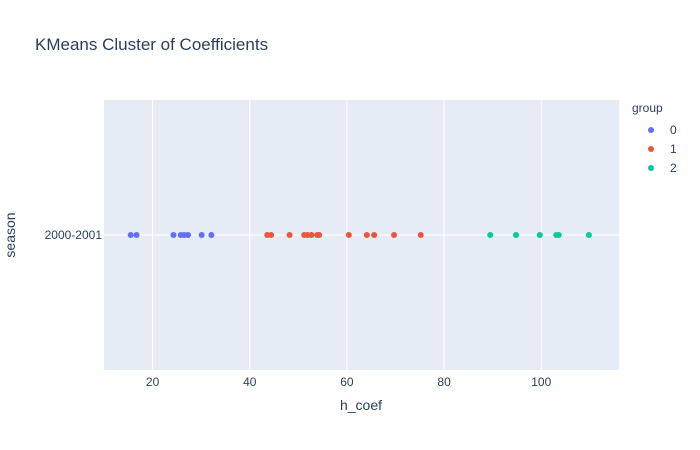 This screenshot has width=700, height=450. I want to click on x-axis-title: h_coef, so click(361, 405).